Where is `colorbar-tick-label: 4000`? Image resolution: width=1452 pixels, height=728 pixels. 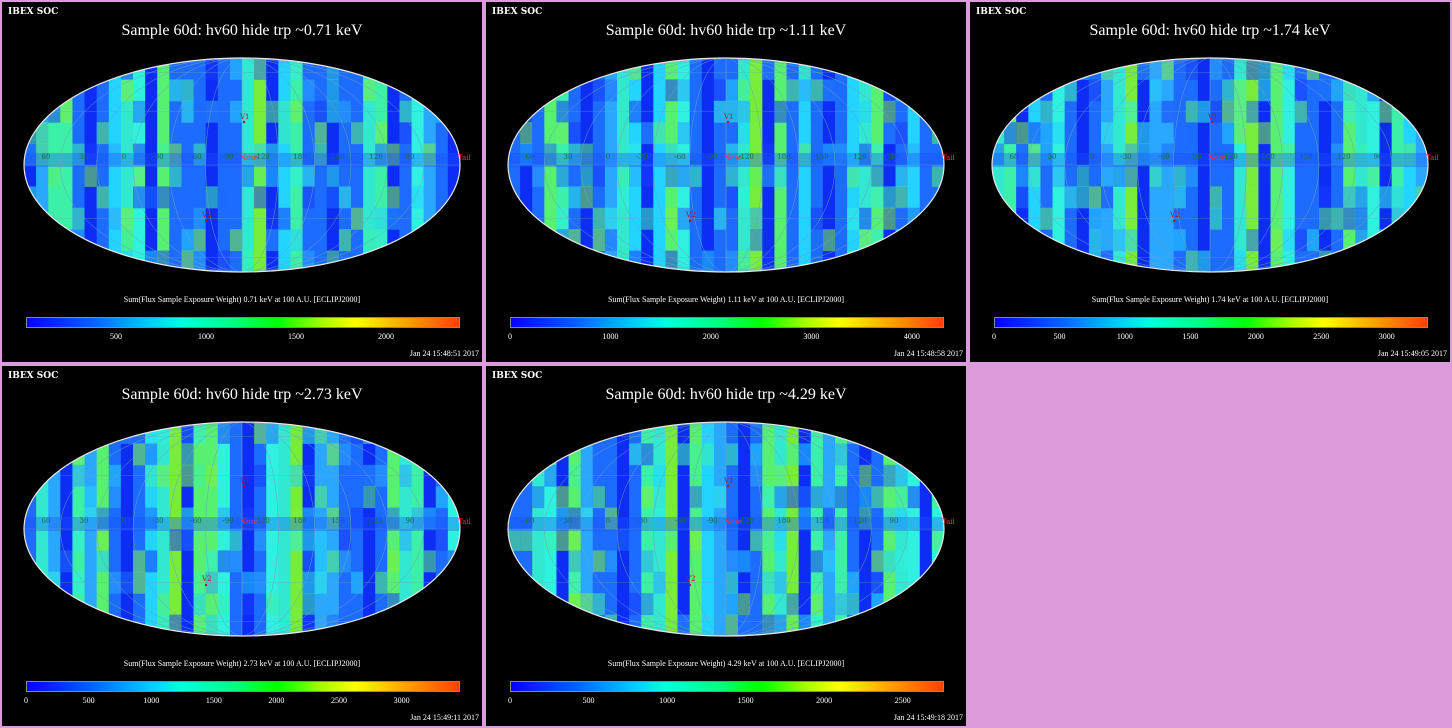
colorbar-tick-label: 4000 is located at coordinates (911, 336).